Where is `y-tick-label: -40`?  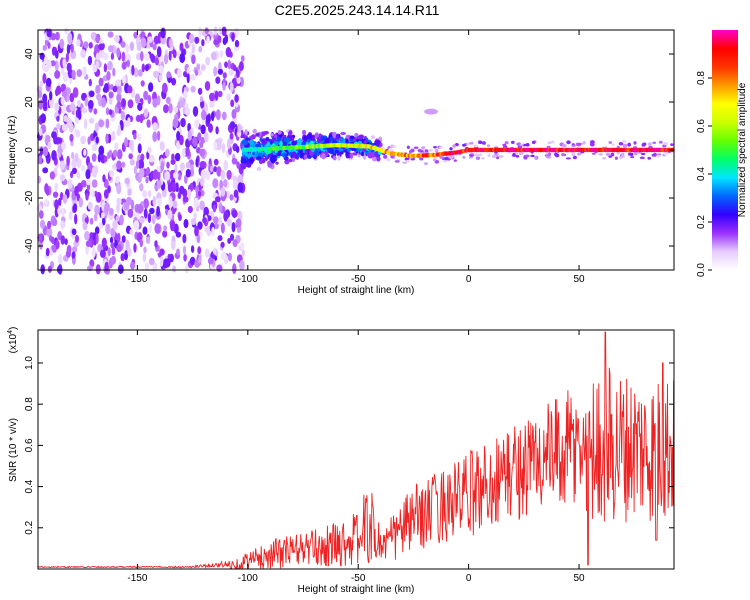 y-tick-label: -40 is located at coordinates (29, 245).